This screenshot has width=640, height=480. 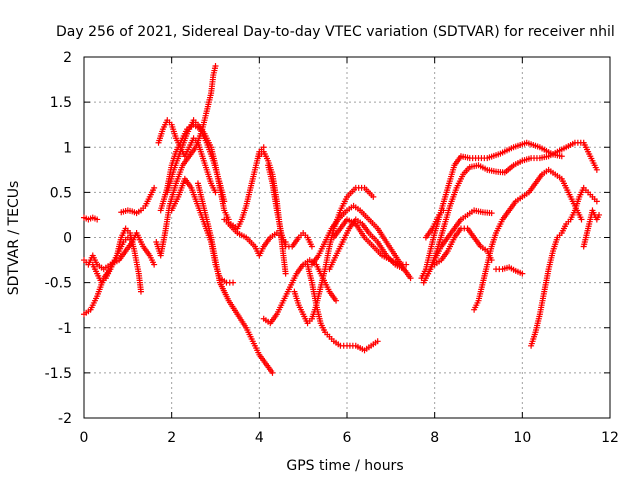 What do you see at coordinates (14, 238) in the screenshot?
I see `y-axis-title: SDTVAR / TECUs` at bounding box center [14, 238].